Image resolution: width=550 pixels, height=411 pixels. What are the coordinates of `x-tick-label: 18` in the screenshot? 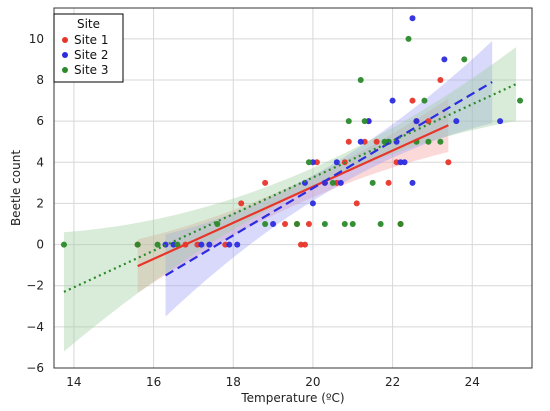 It's located at (233, 382).